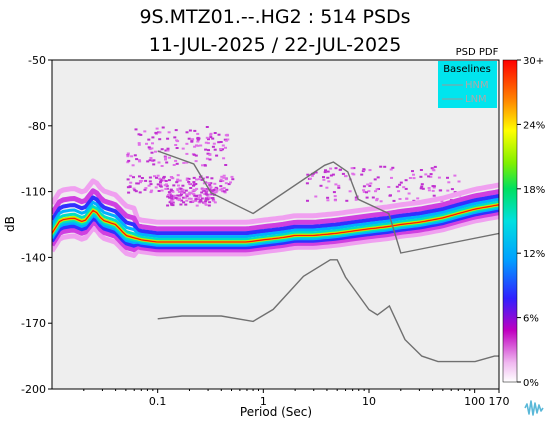 This screenshot has width=550, height=425. I want to click on x-tick-label: 10, so click(369, 401).